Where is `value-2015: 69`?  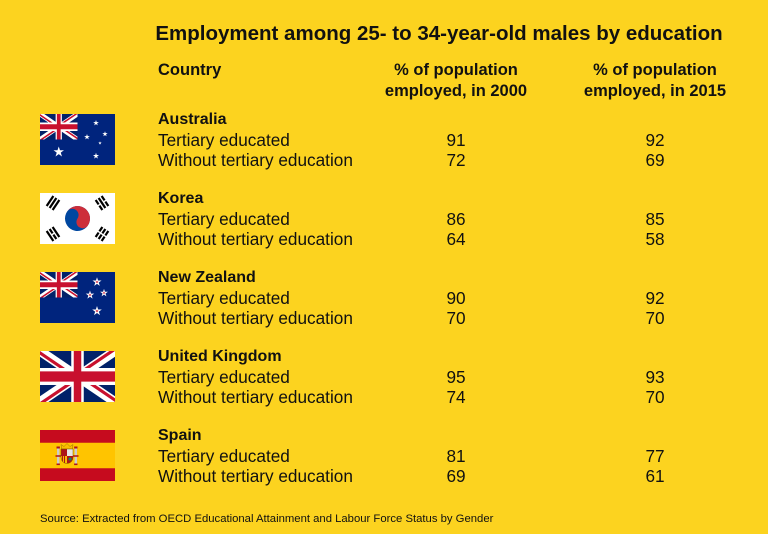
value-2015: 69 is located at coordinates (655, 160).